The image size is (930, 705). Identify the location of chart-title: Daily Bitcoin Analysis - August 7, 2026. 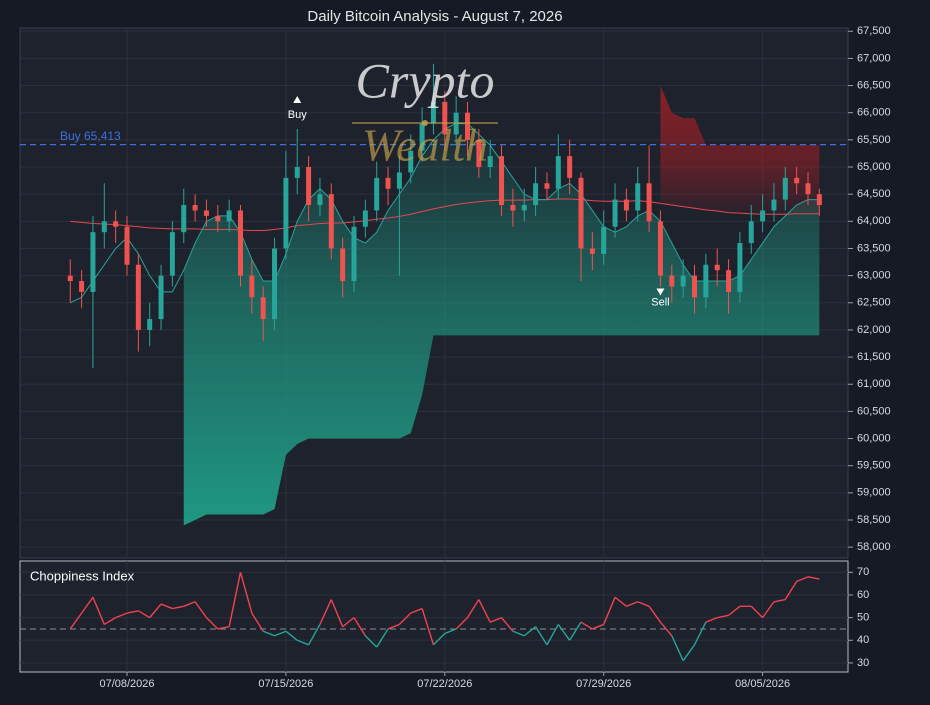
(434, 16).